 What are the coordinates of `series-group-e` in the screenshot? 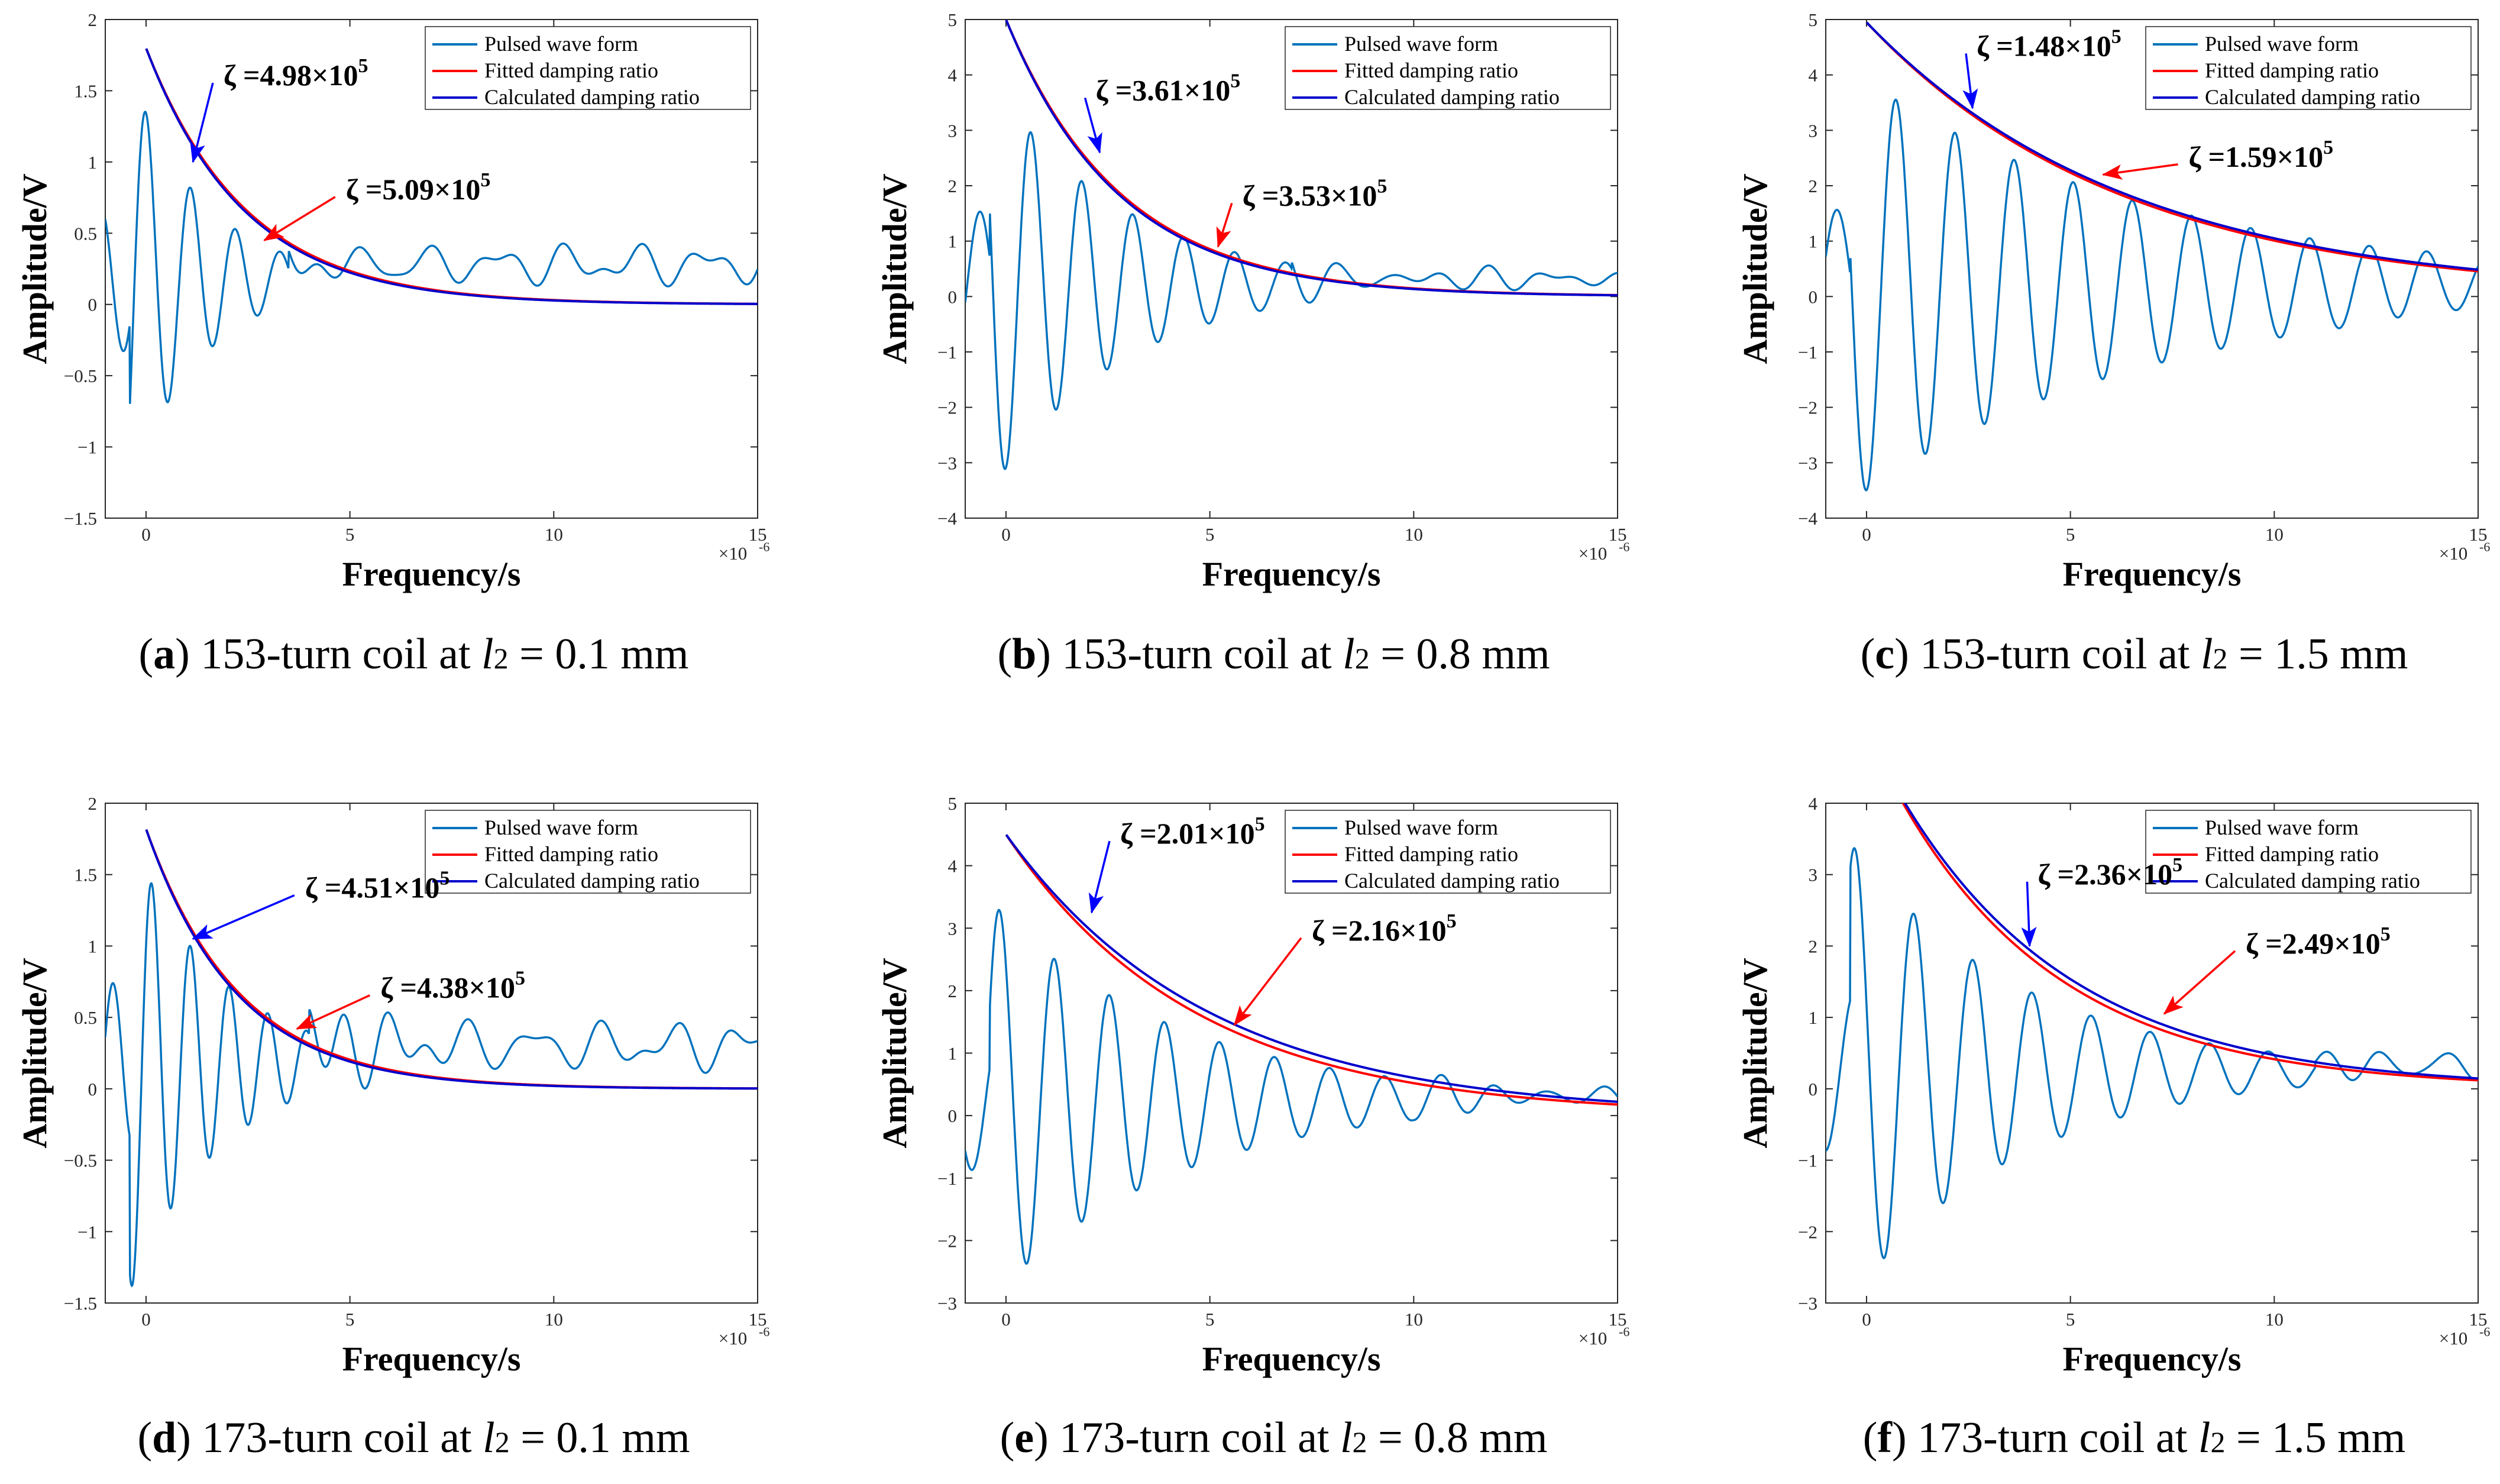 It's located at (1291, 1049).